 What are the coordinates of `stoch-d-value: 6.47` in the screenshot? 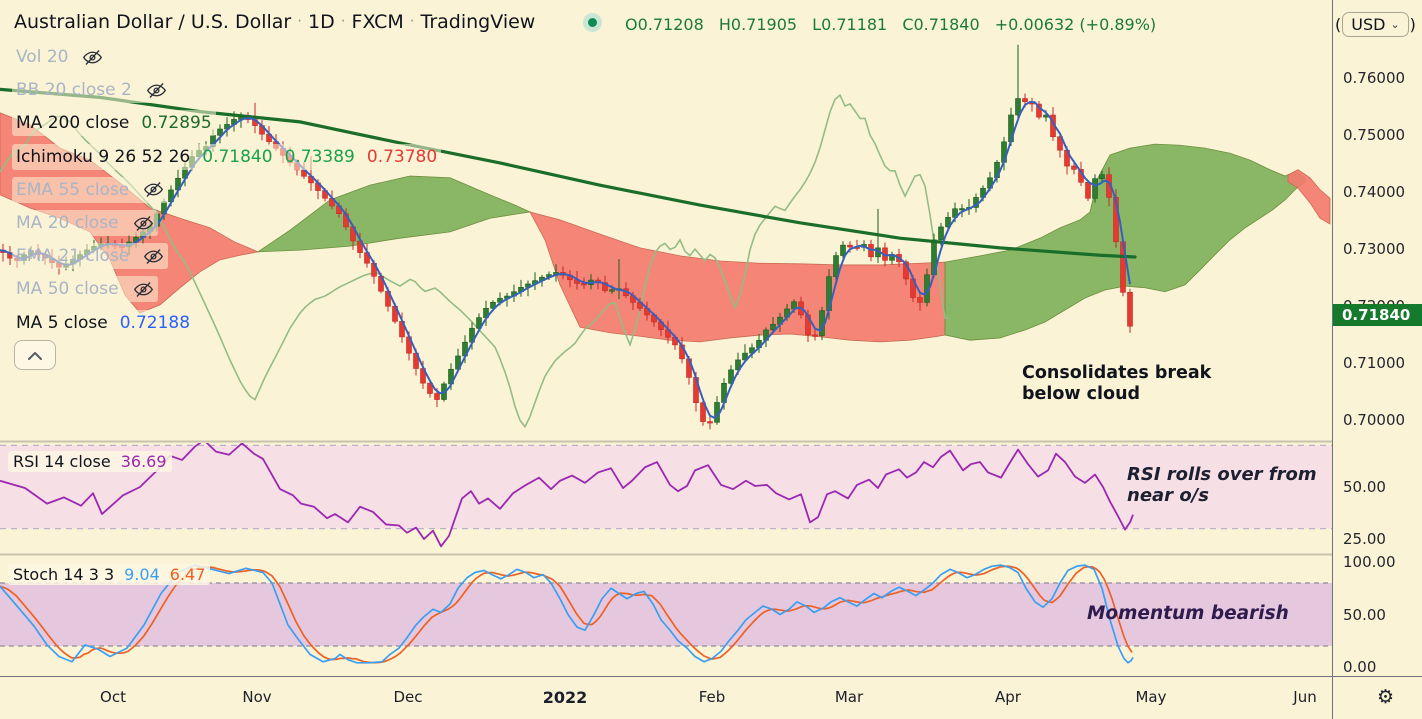 It's located at (187, 574).